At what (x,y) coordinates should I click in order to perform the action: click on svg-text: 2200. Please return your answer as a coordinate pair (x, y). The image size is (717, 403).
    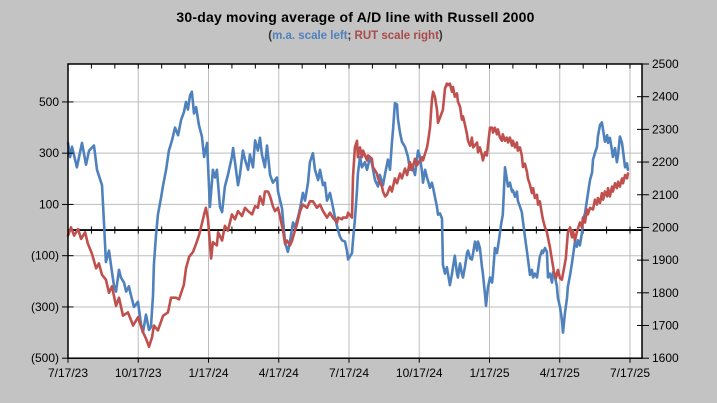
    Looking at the image, I should click on (665, 162).